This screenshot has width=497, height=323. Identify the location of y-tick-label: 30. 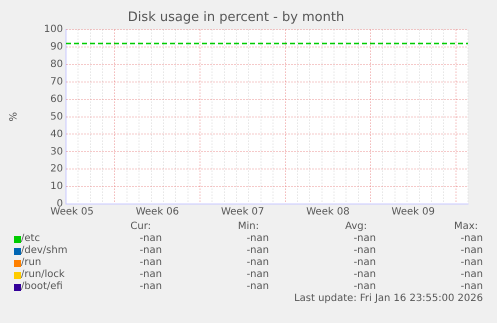
(56, 152).